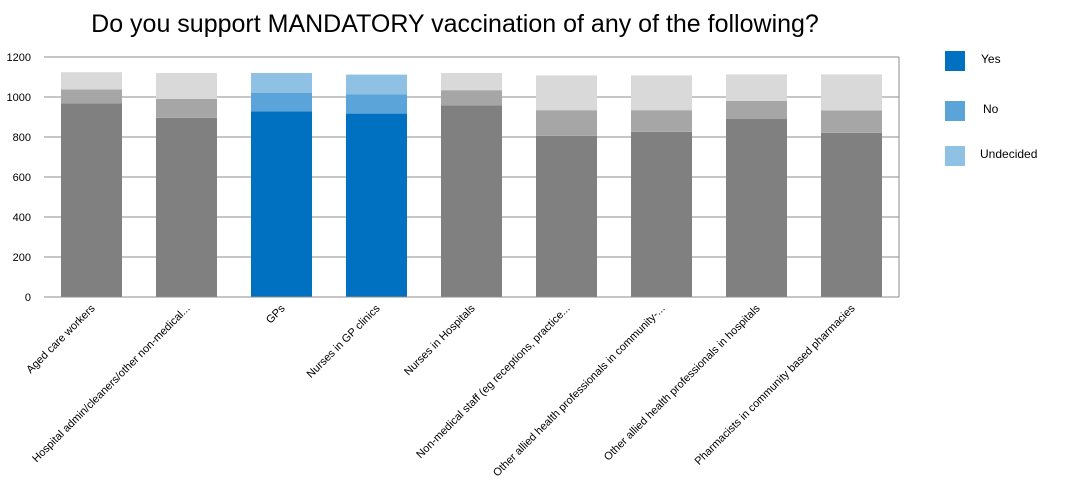 The width and height of the screenshot is (1074, 504). What do you see at coordinates (22, 218) in the screenshot?
I see `y-tick-label: 400` at bounding box center [22, 218].